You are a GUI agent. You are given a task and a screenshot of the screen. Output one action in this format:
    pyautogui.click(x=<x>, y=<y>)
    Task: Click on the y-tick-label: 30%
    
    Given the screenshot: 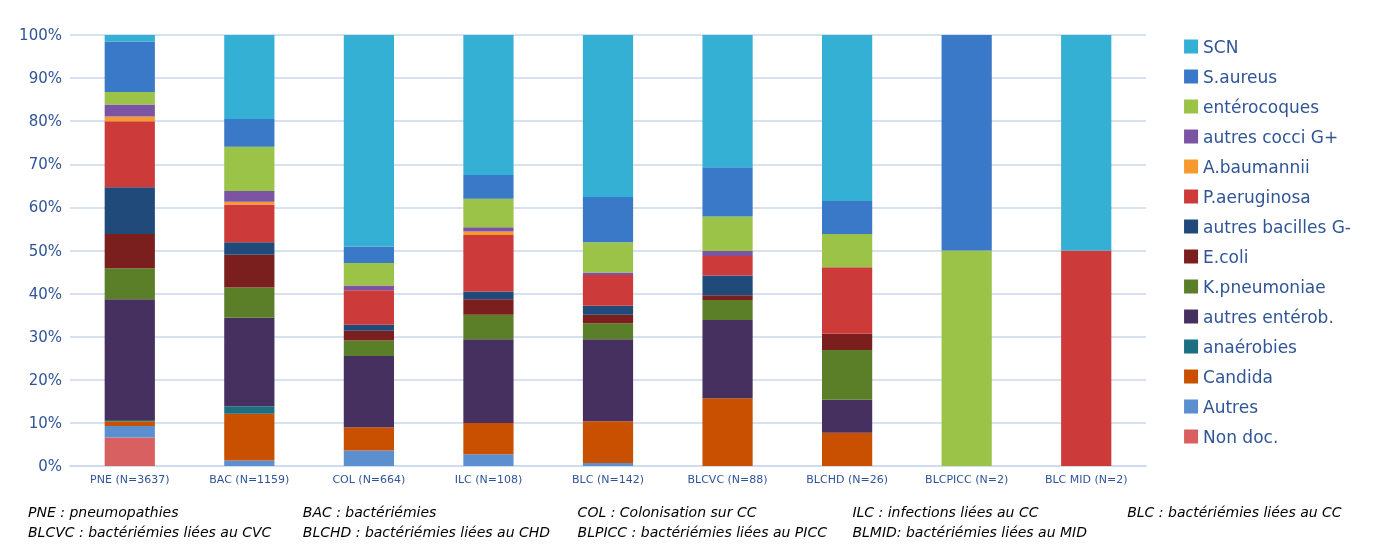 What is the action you would take?
    pyautogui.click(x=45, y=336)
    